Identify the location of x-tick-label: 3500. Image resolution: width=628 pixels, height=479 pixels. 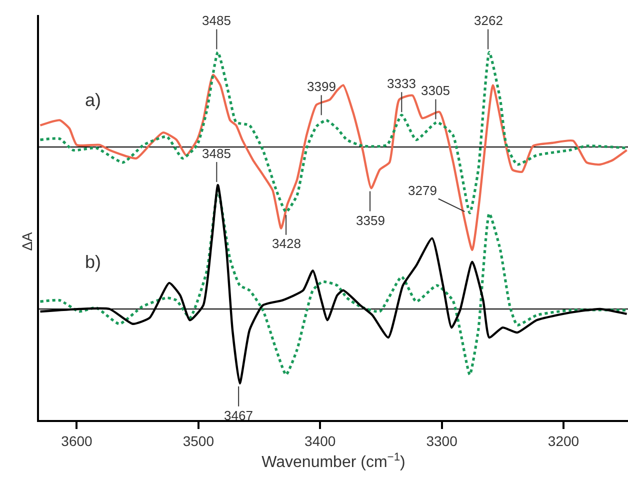
(198, 440).